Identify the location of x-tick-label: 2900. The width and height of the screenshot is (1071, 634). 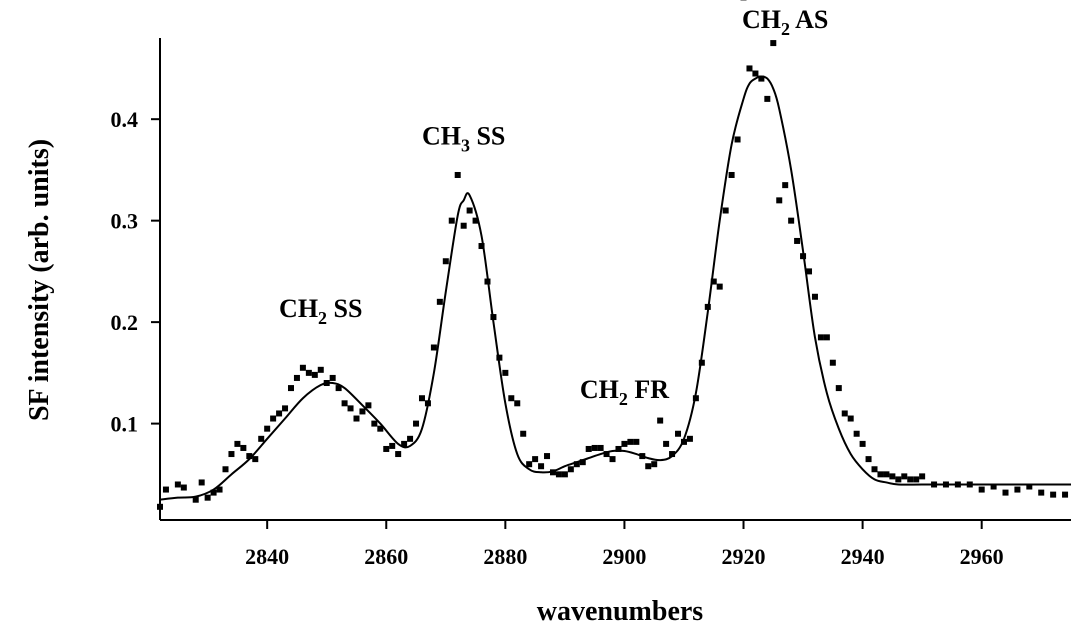
(624, 556).